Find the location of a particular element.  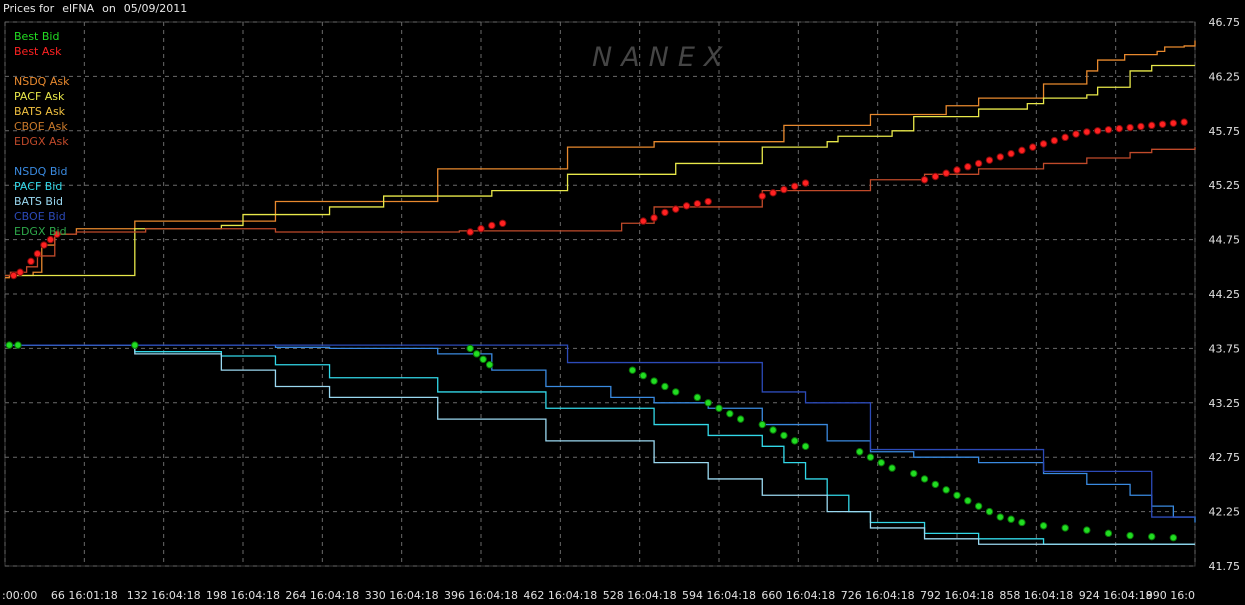

legend-item: NSDQ Ask is located at coordinates (42, 81).